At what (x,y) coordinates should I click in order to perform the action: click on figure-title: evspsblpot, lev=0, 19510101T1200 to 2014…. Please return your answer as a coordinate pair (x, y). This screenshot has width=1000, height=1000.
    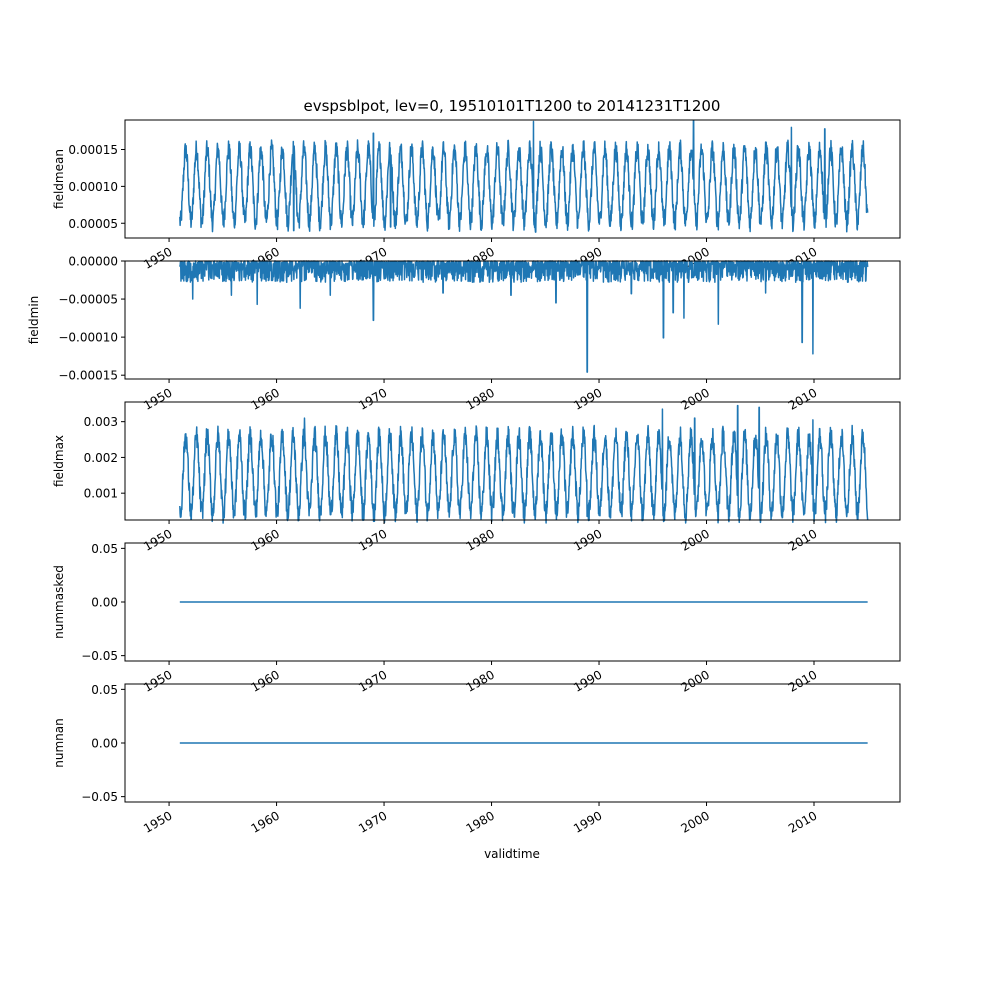
    Looking at the image, I should click on (512, 106).